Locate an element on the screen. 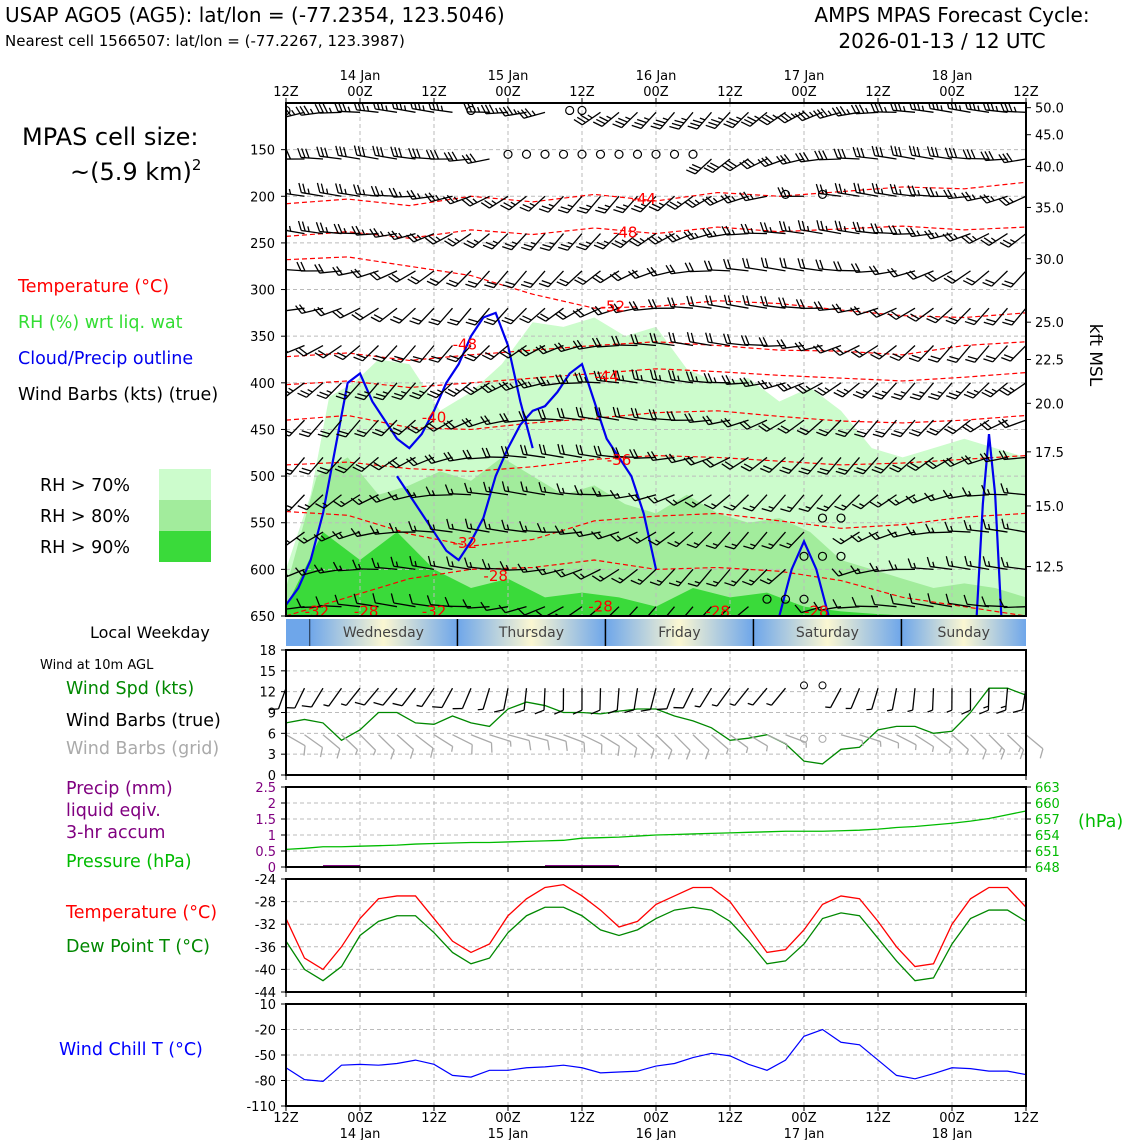  windchill-label: Wind Chill T (°C) is located at coordinates (131, 1050).